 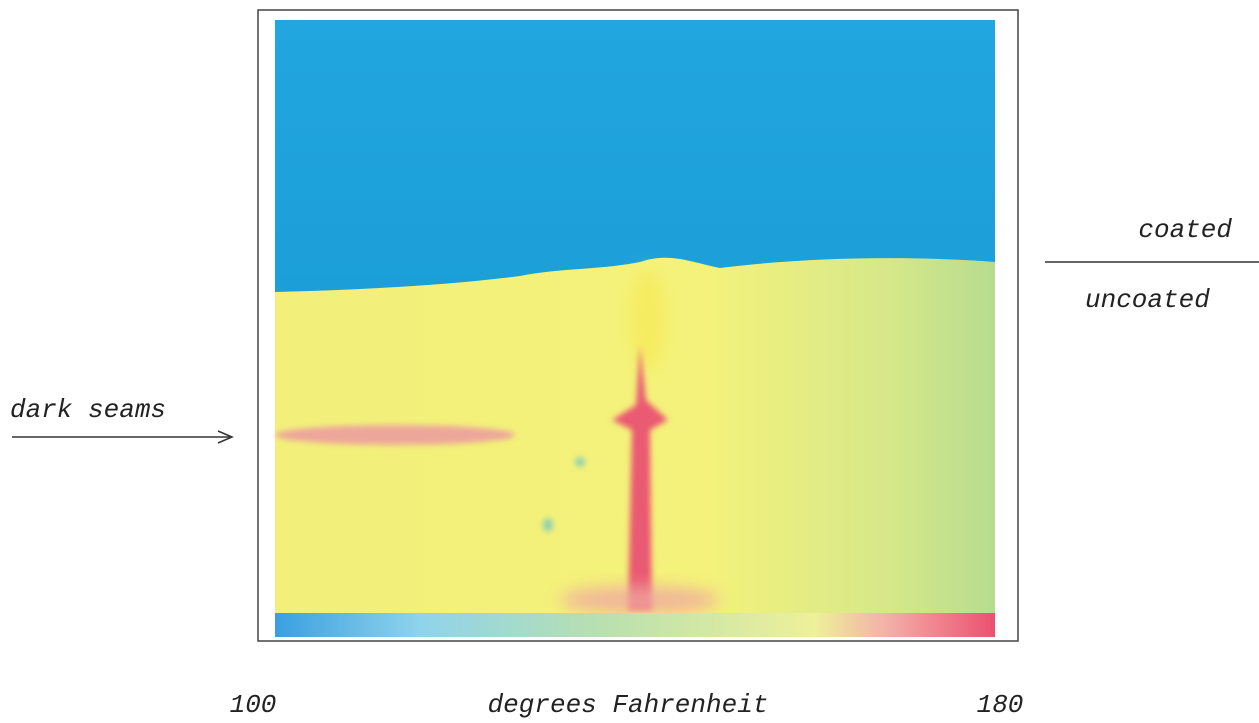 I want to click on annotation: uncoated, so click(x=1147, y=300).